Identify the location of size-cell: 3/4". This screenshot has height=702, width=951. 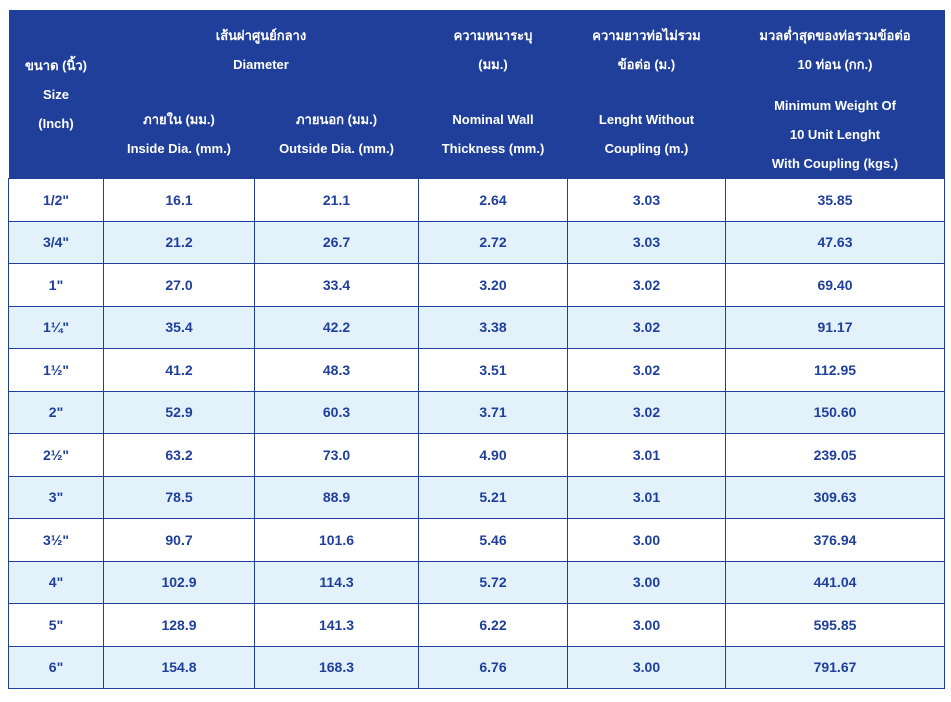
(56, 242).